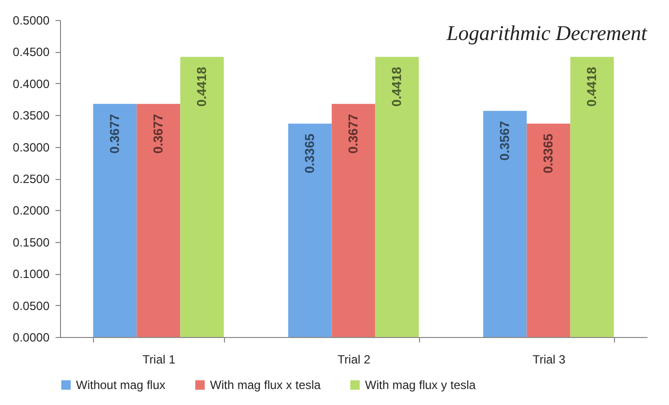  What do you see at coordinates (31, 52) in the screenshot?
I see `y-tick-label: 0.4500` at bounding box center [31, 52].